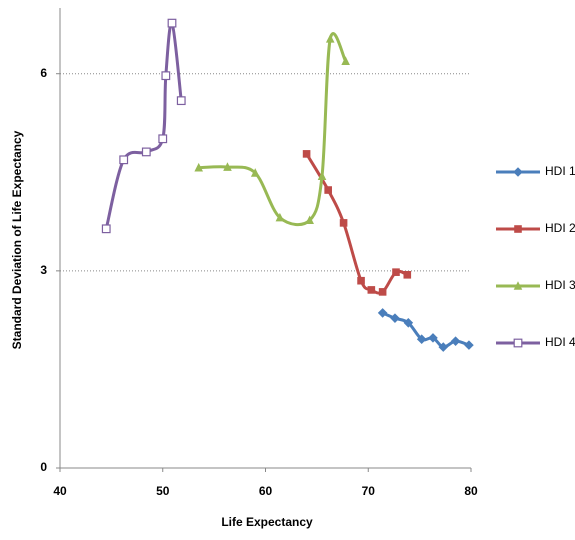 The image size is (575, 540). What do you see at coordinates (17, 239) in the screenshot?
I see `y-axis-label: Standard Deviation of Life Expectancy` at bounding box center [17, 239].